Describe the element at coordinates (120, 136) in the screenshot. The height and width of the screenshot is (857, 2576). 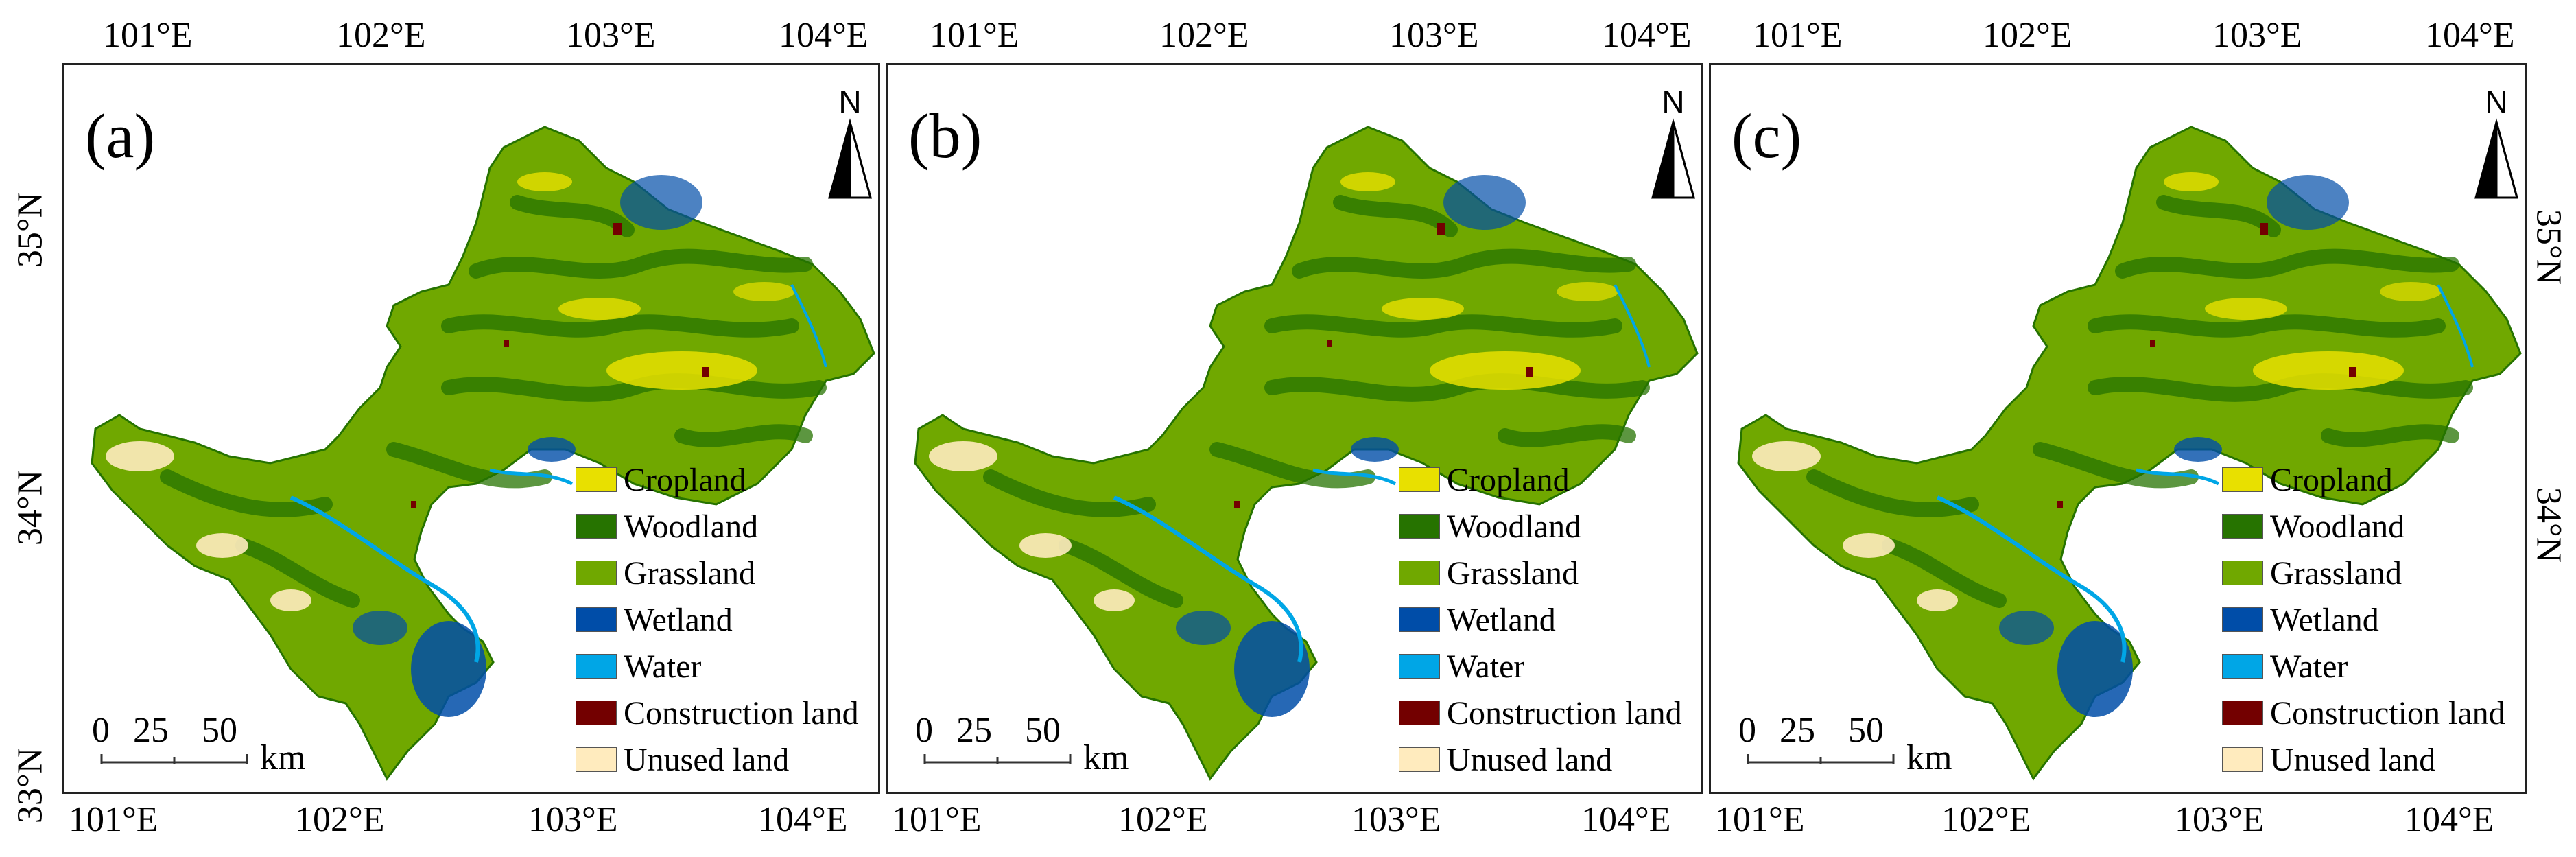
I see `panel-label: (a)` at that location.